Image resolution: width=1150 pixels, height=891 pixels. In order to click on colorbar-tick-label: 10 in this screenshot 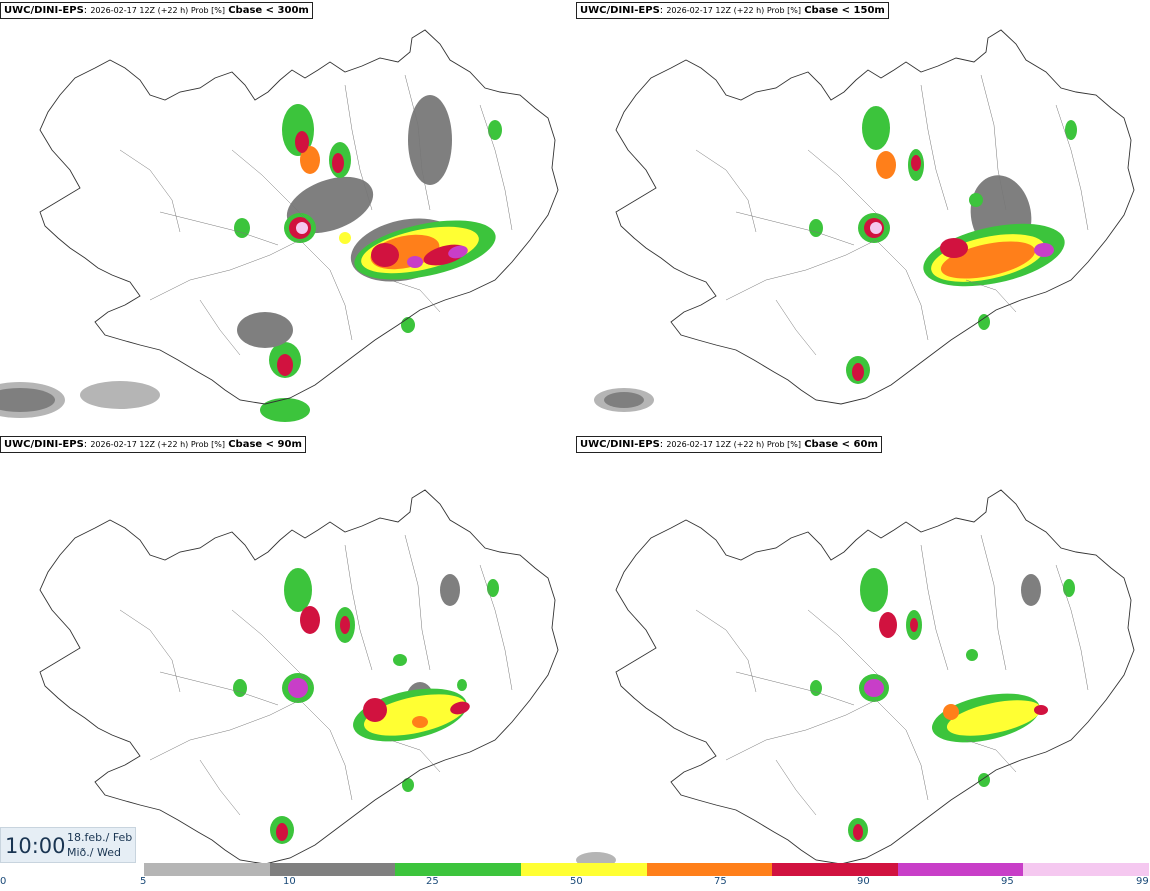, I will do `click(289, 881)`.